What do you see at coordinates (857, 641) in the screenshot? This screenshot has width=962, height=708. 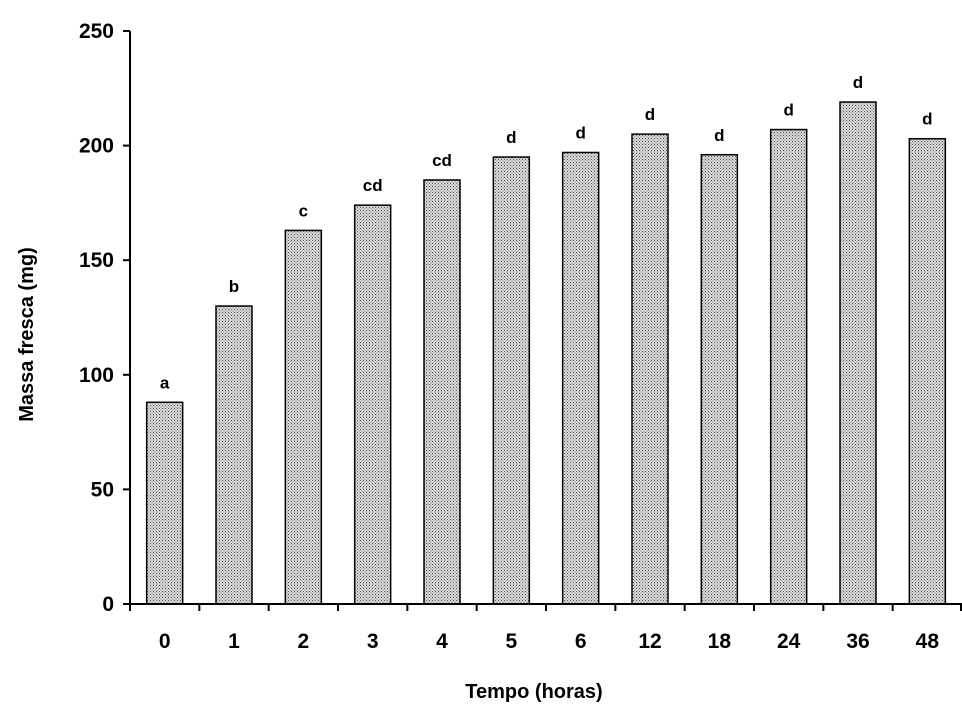 I see `x-tick-label: 36` at bounding box center [857, 641].